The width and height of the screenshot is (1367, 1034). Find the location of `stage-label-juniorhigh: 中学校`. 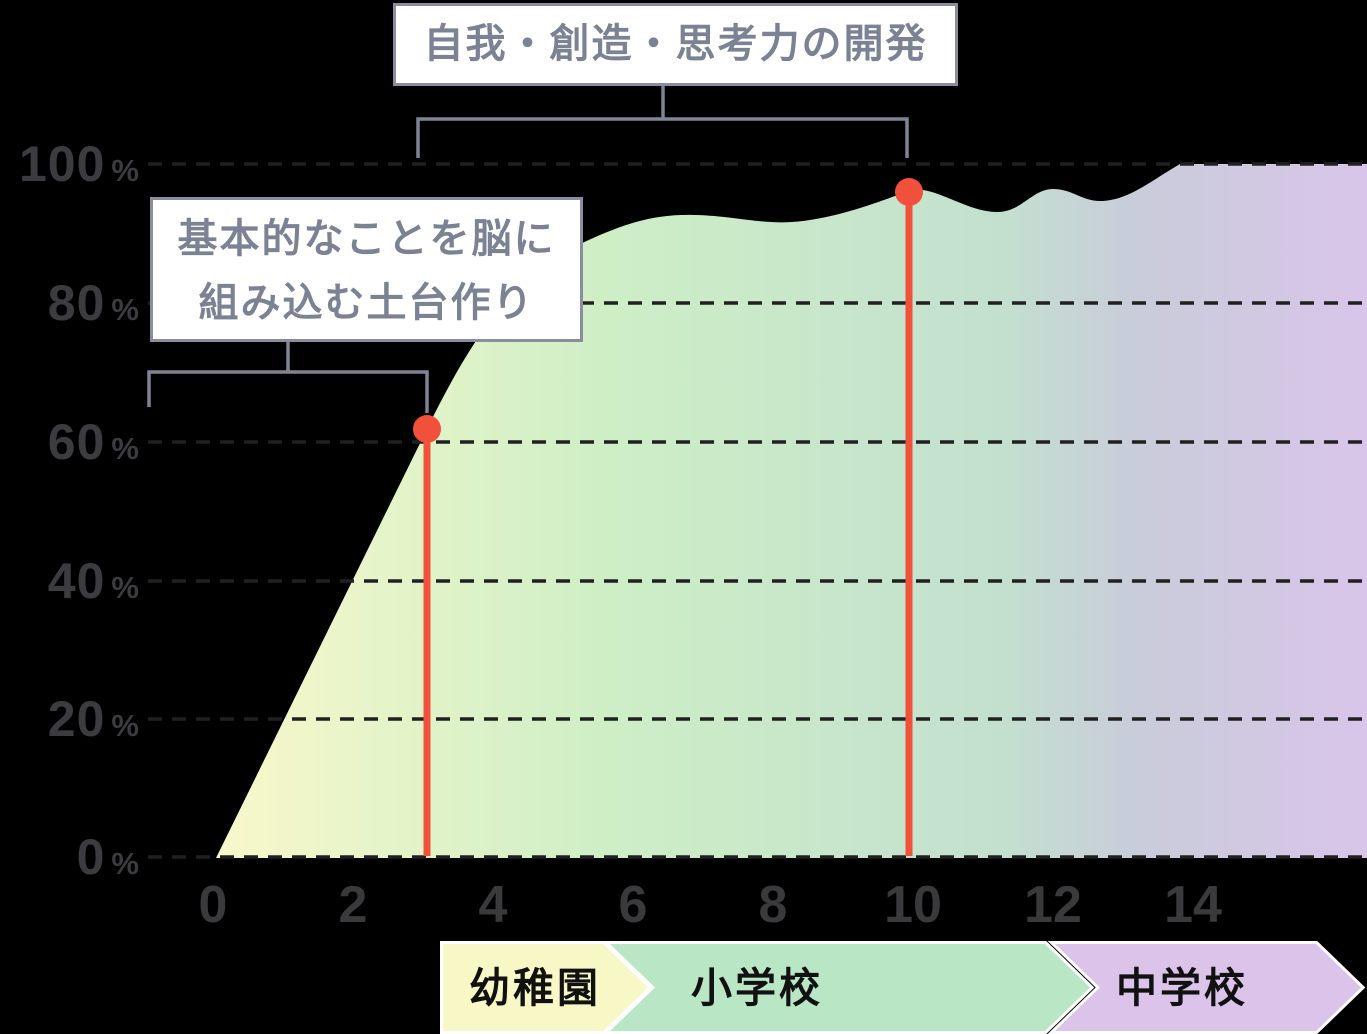

stage-label-juniorhigh: 中学校 is located at coordinates (1182, 988).